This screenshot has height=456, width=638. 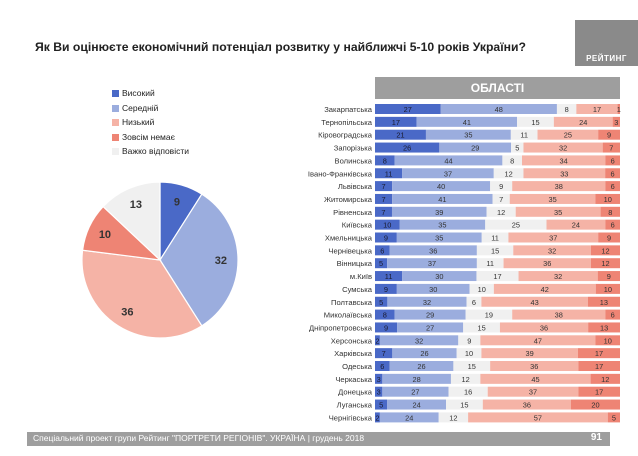 I want to click on bar-value-label: 9, so click(x=609, y=238).